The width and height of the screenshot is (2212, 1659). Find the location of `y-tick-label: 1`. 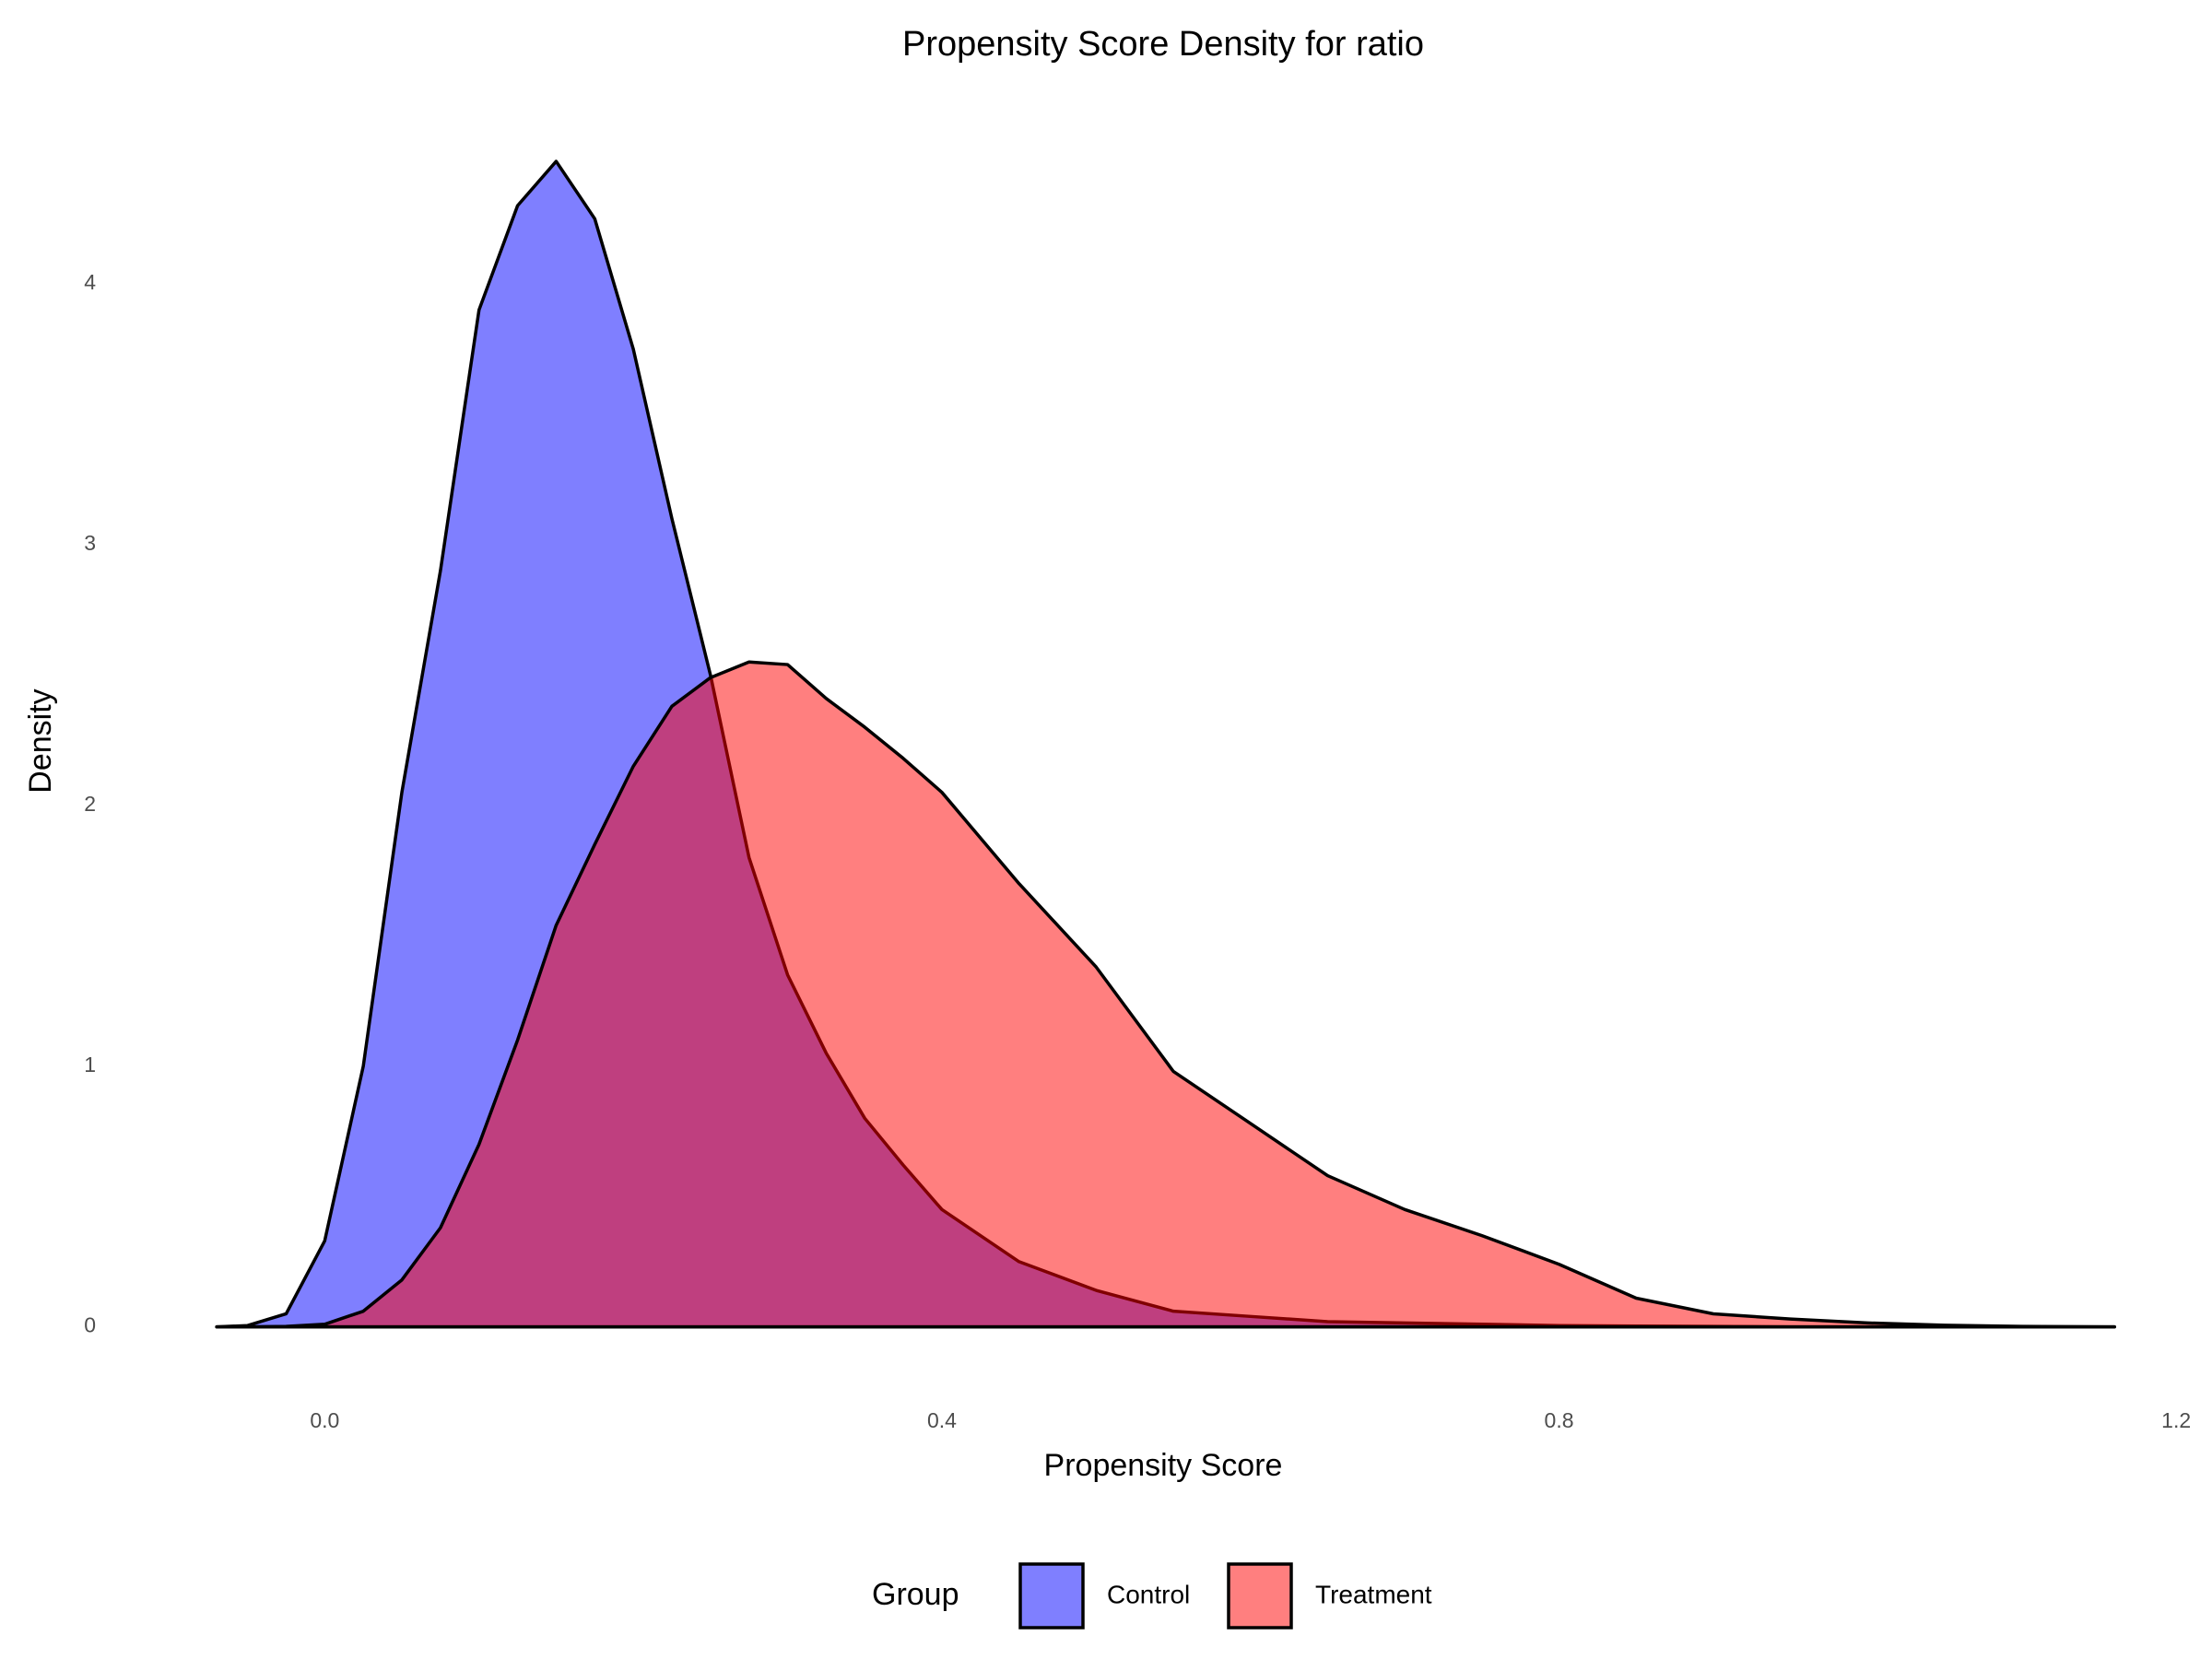

y-tick-label: 1 is located at coordinates (90, 1065).